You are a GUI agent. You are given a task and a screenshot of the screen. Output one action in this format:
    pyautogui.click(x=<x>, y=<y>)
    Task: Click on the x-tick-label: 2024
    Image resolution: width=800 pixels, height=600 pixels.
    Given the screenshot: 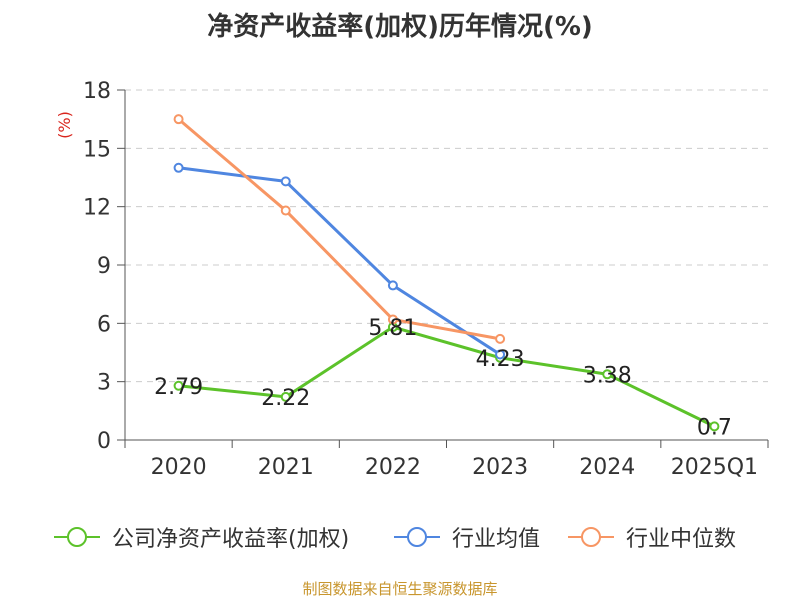 What is the action you would take?
    pyautogui.click(x=607, y=467)
    